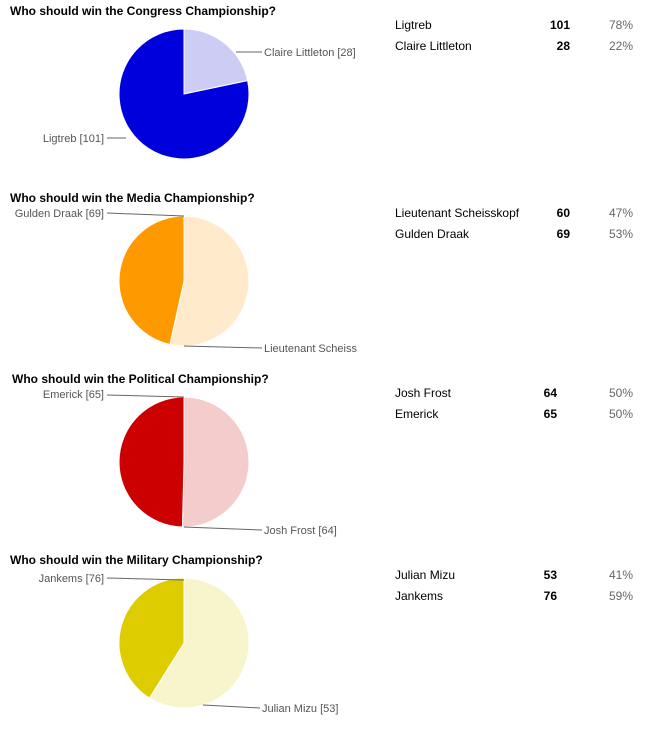  Describe the element at coordinates (209, 281) in the screenshot. I see `pie-slice-gulden-draak` at that location.